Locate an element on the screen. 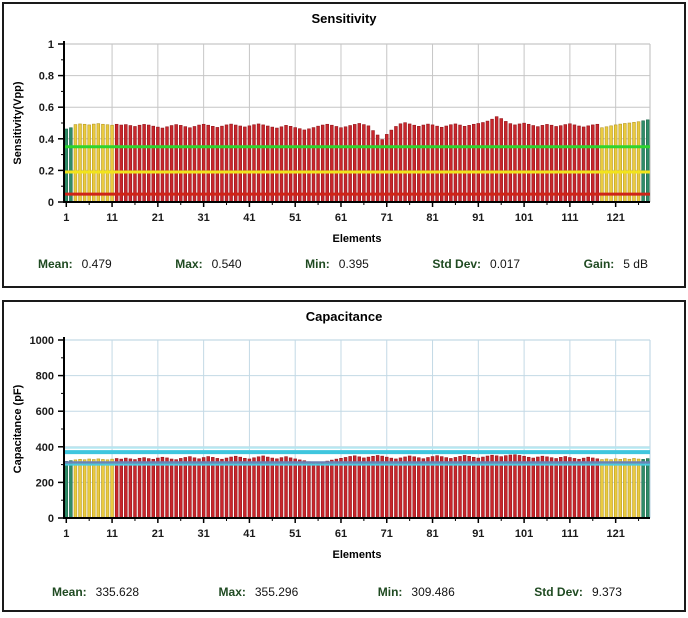  stat-stddev: Std Dev: 0.017 is located at coordinates (476, 264).